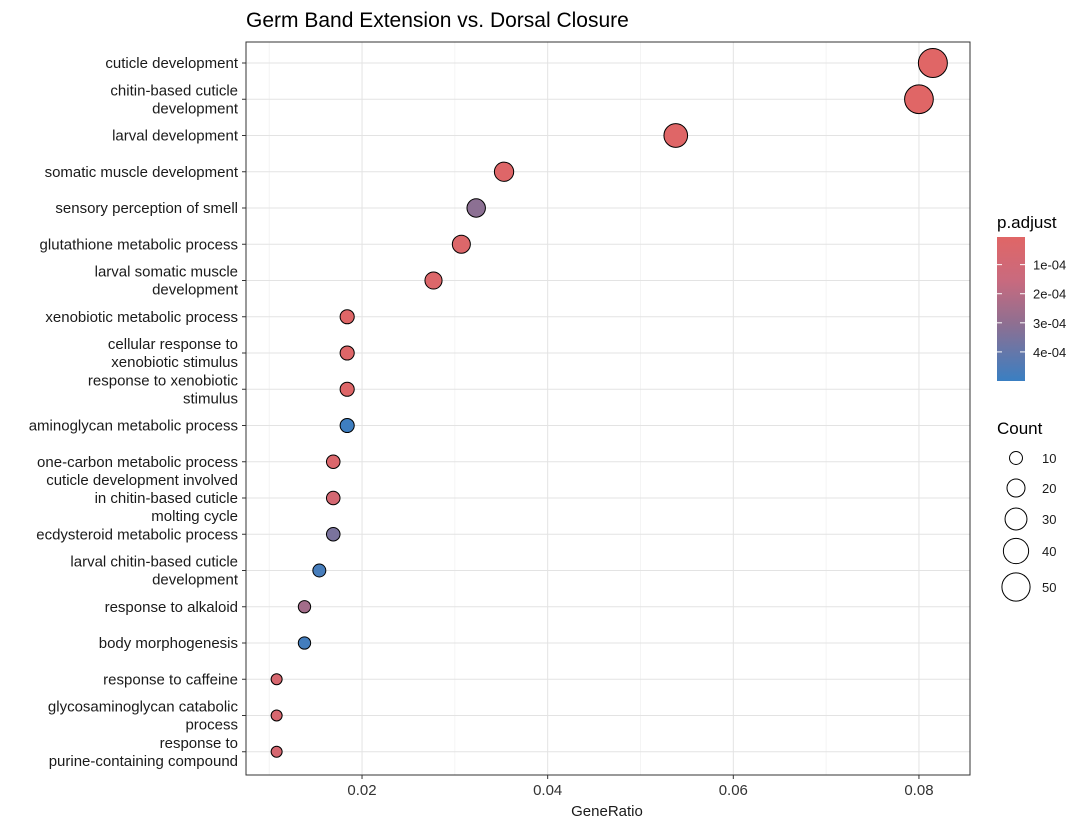 The width and height of the screenshot is (1090, 828). What do you see at coordinates (437, 20) in the screenshot?
I see `chart-title: Germ Band Extension vs. Dorsal Closure` at bounding box center [437, 20].